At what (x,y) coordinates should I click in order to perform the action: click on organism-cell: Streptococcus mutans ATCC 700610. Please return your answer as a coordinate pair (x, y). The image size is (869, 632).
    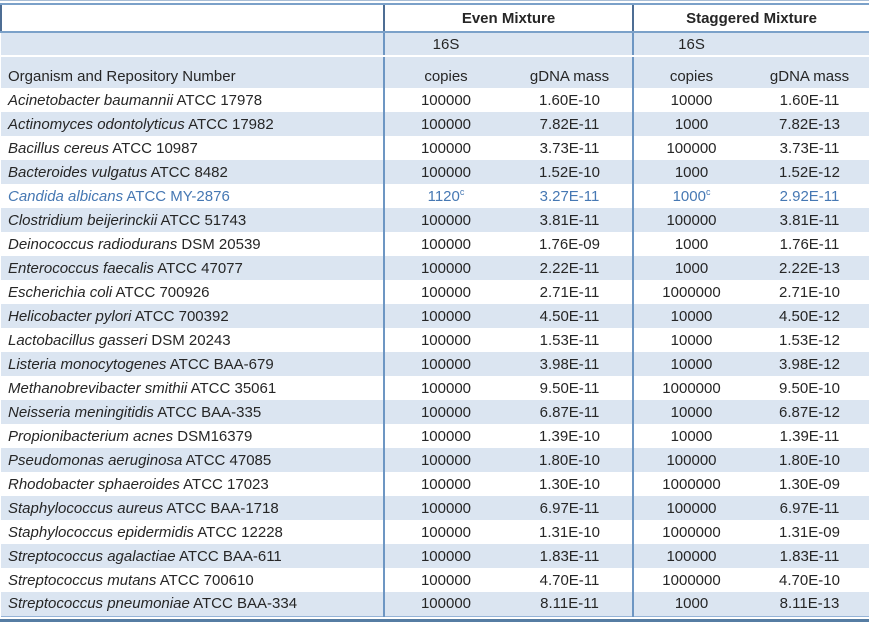
    Looking at the image, I should click on (131, 580).